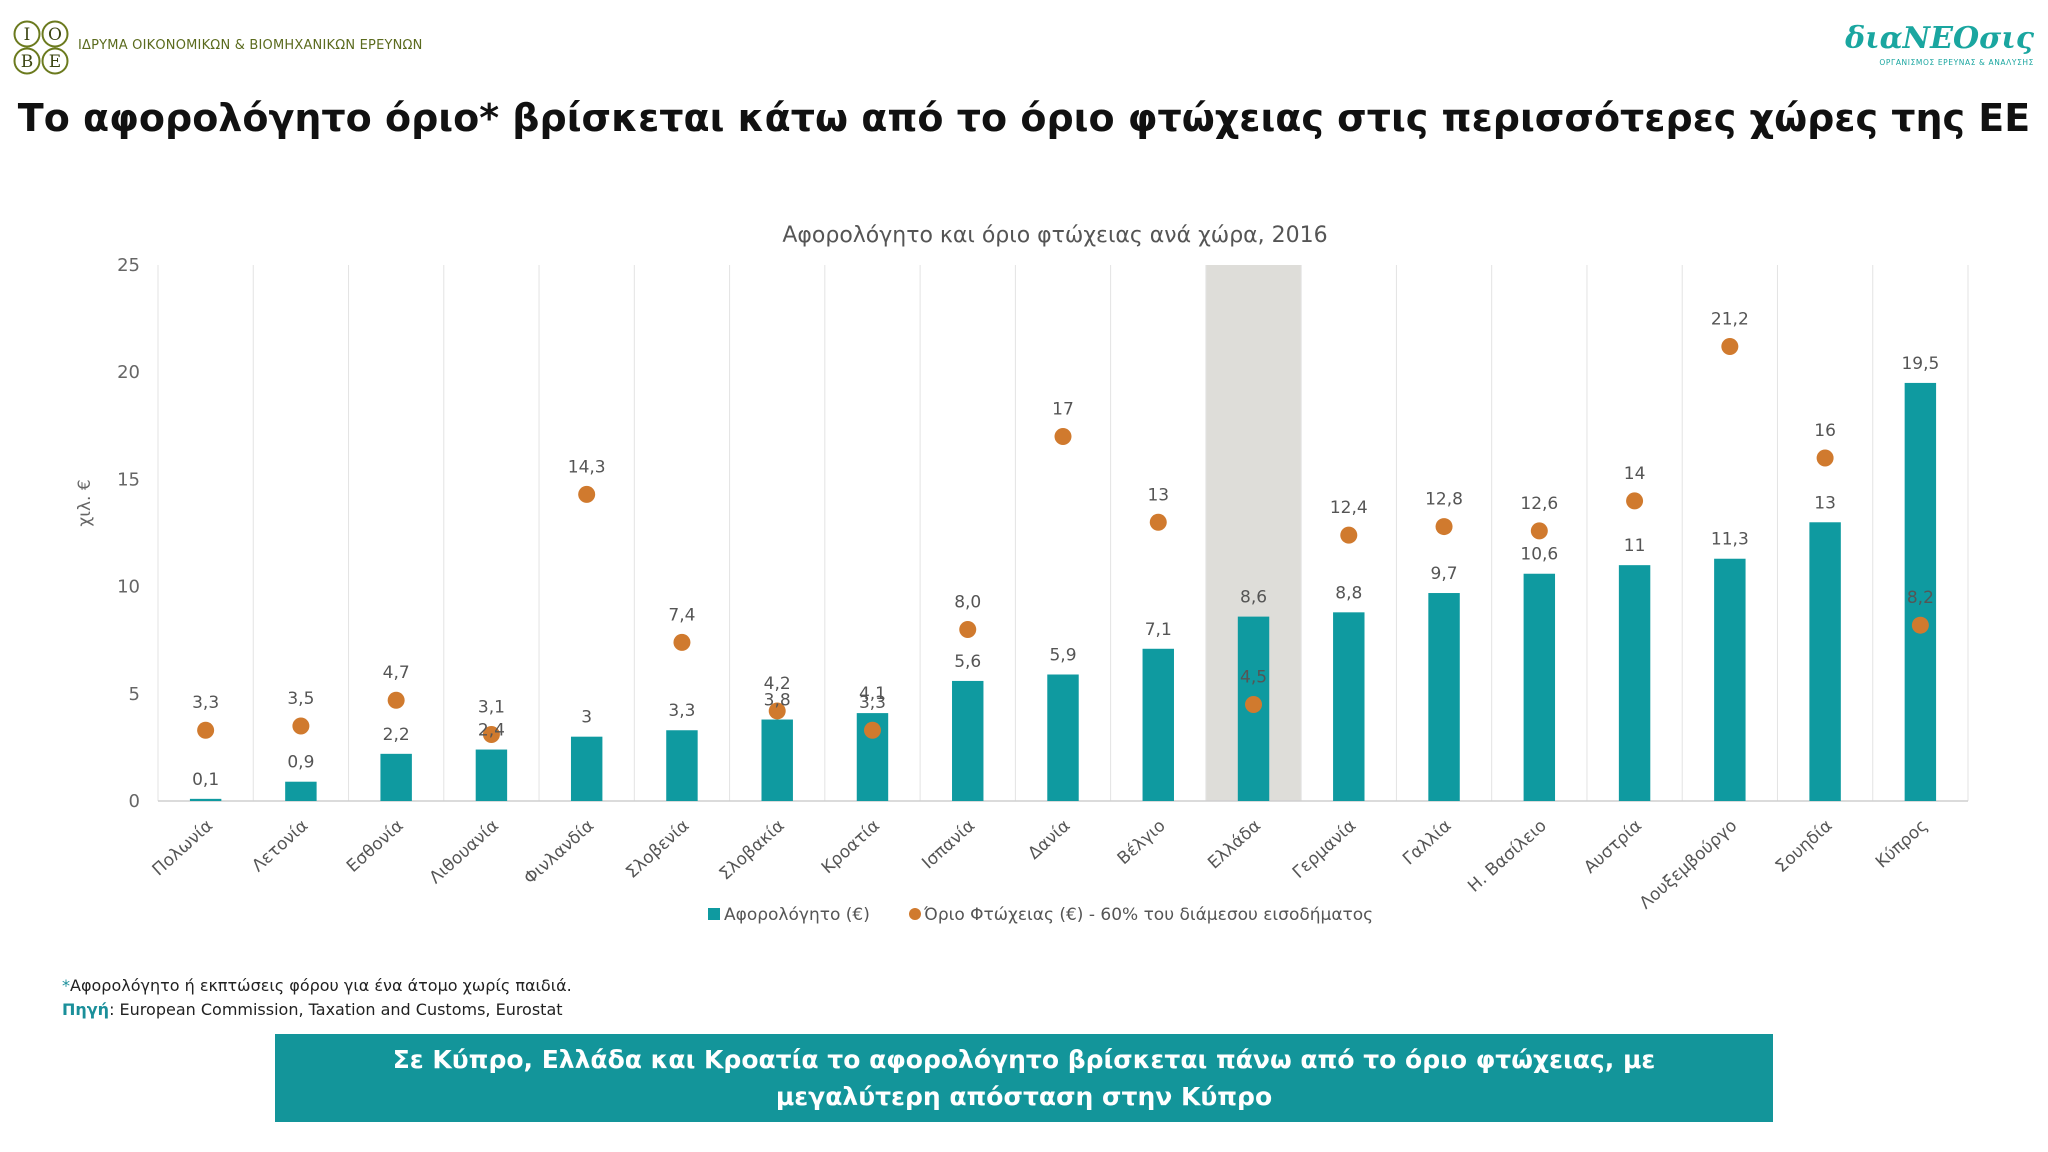 This screenshot has height=1152, width=2048. What do you see at coordinates (1613, 847) in the screenshot?
I see `x-tick-label: Αυστρία` at bounding box center [1613, 847].